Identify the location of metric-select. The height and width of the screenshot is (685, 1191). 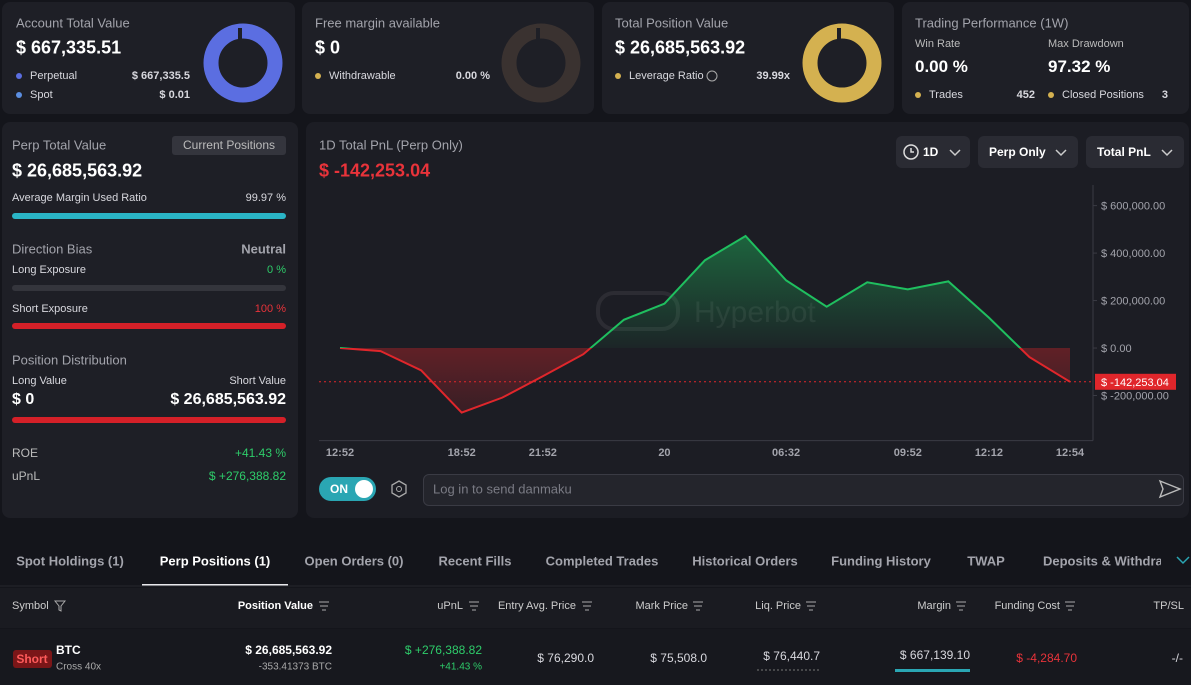
(1135, 152).